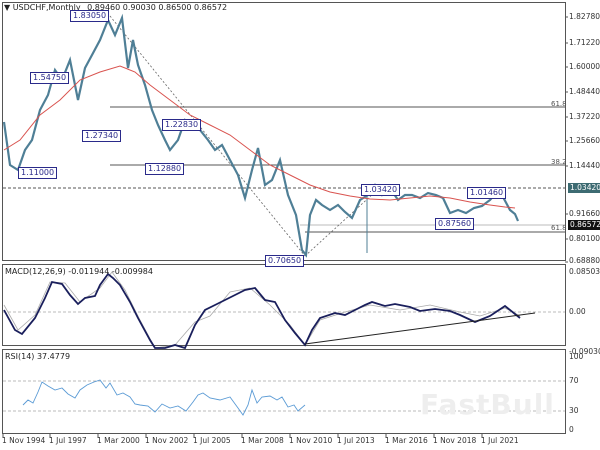 This screenshot has height=450, width=600. What do you see at coordinates (7, 7) in the screenshot?
I see `collapse-triangle-icon: ▼` at bounding box center [7, 7].